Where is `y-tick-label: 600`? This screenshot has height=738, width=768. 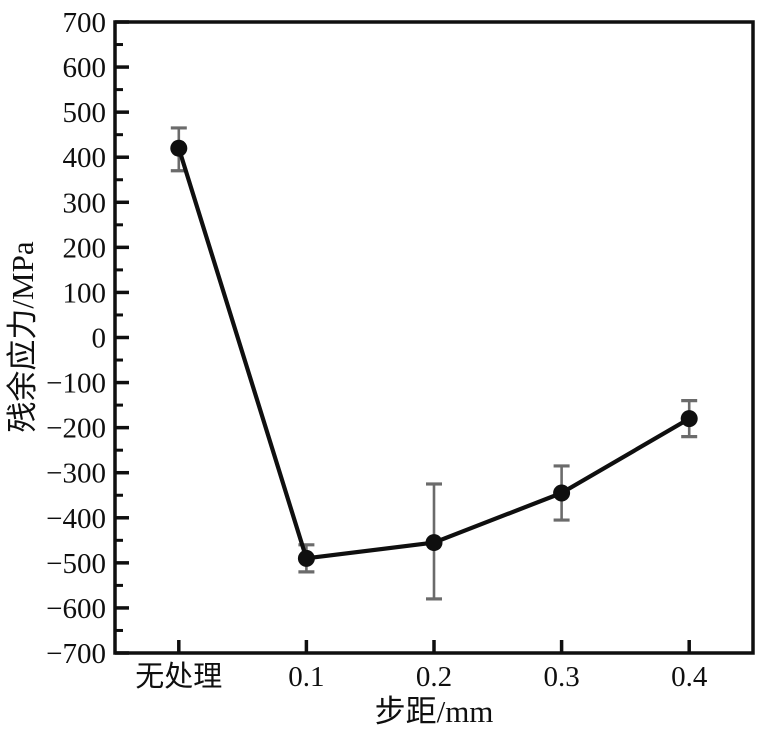
y-tick-label: 600 is located at coordinates (85, 68).